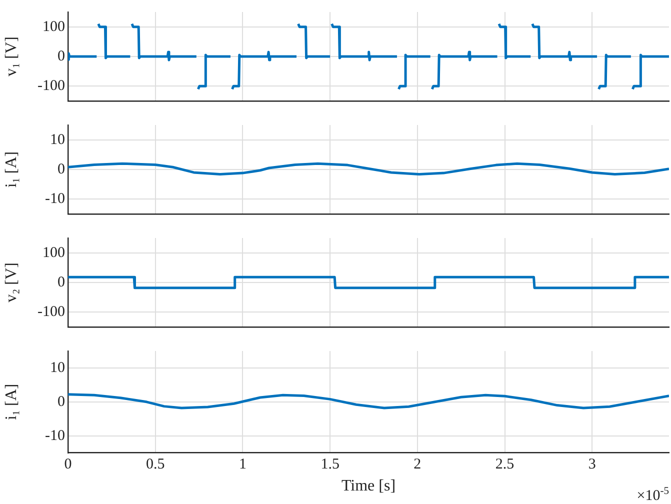 The width and height of the screenshot is (671, 504). I want to click on x-tick-label: 2, so click(418, 464).